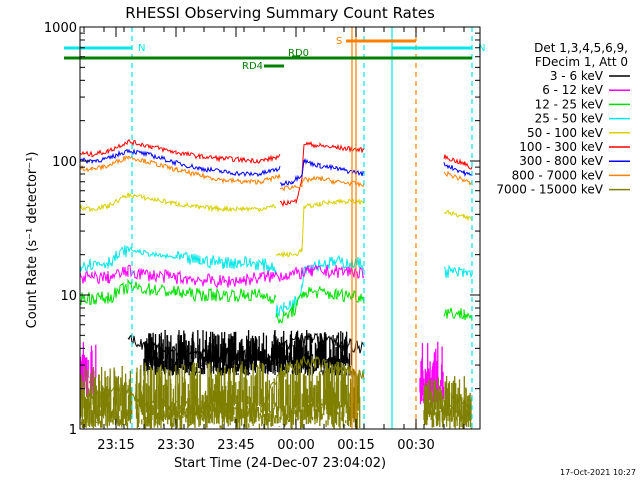  I want to click on flag-label-5: S, so click(339, 41).